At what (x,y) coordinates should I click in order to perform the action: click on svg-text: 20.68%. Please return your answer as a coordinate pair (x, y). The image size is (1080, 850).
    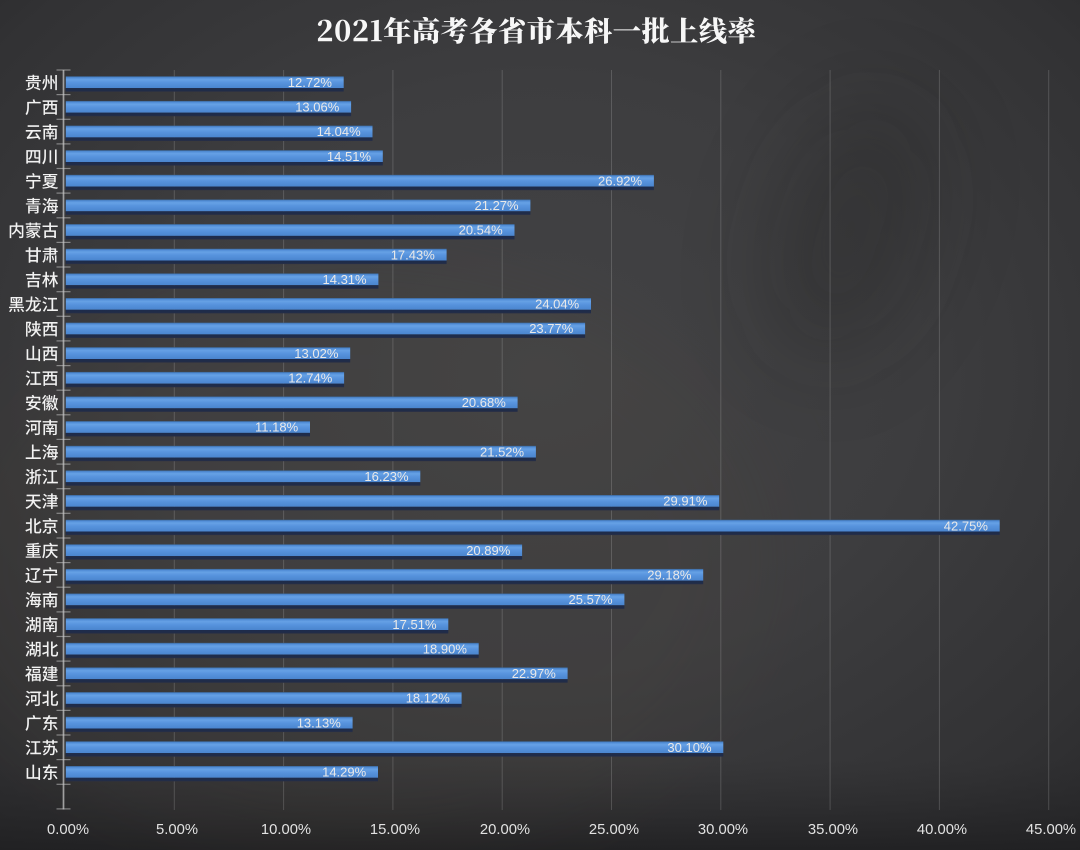
    Looking at the image, I should click on (484, 402).